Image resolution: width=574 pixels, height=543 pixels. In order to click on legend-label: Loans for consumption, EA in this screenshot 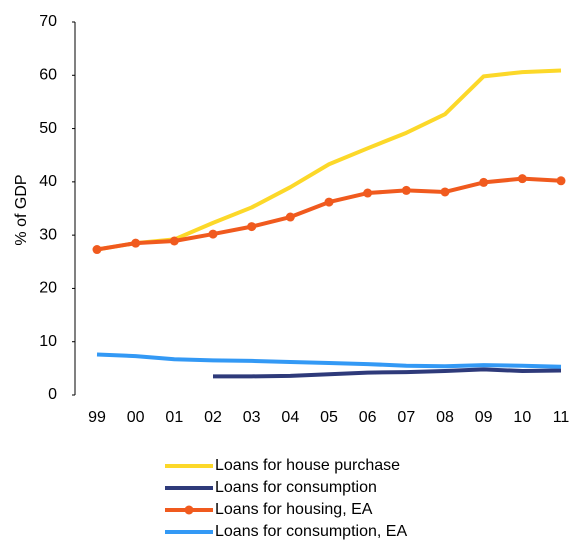, I will do `click(311, 531)`.